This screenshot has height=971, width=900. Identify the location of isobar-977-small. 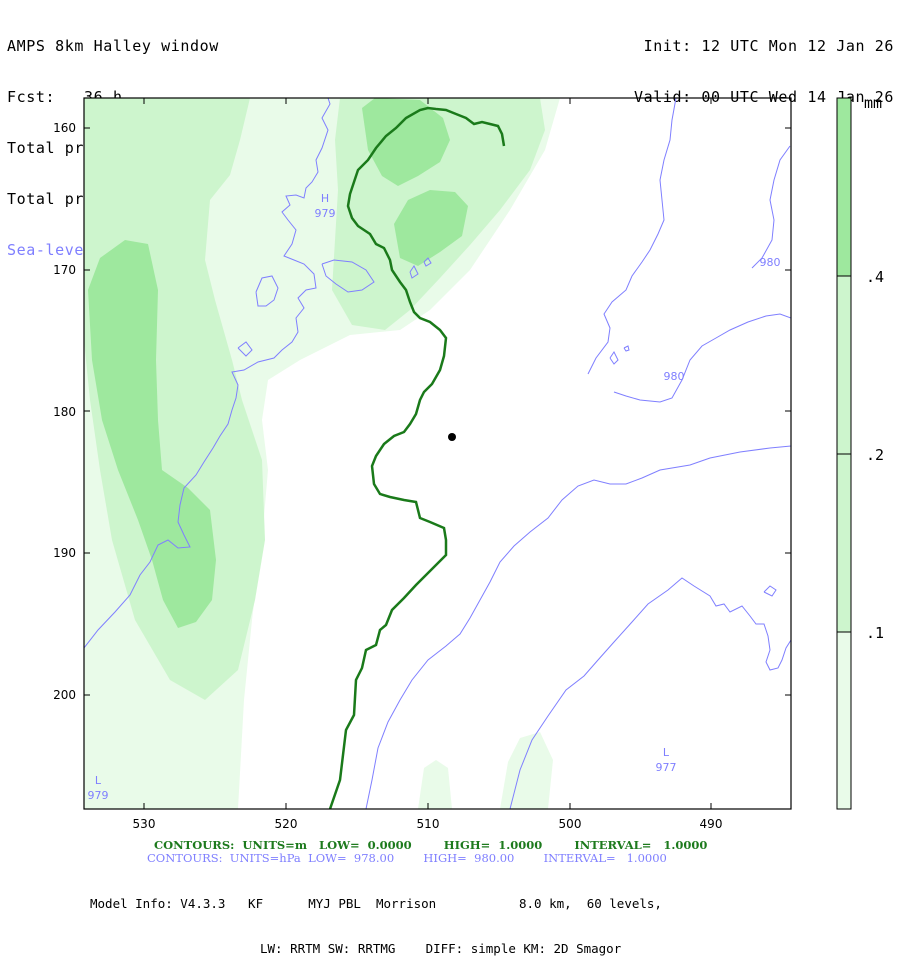
(770, 591).